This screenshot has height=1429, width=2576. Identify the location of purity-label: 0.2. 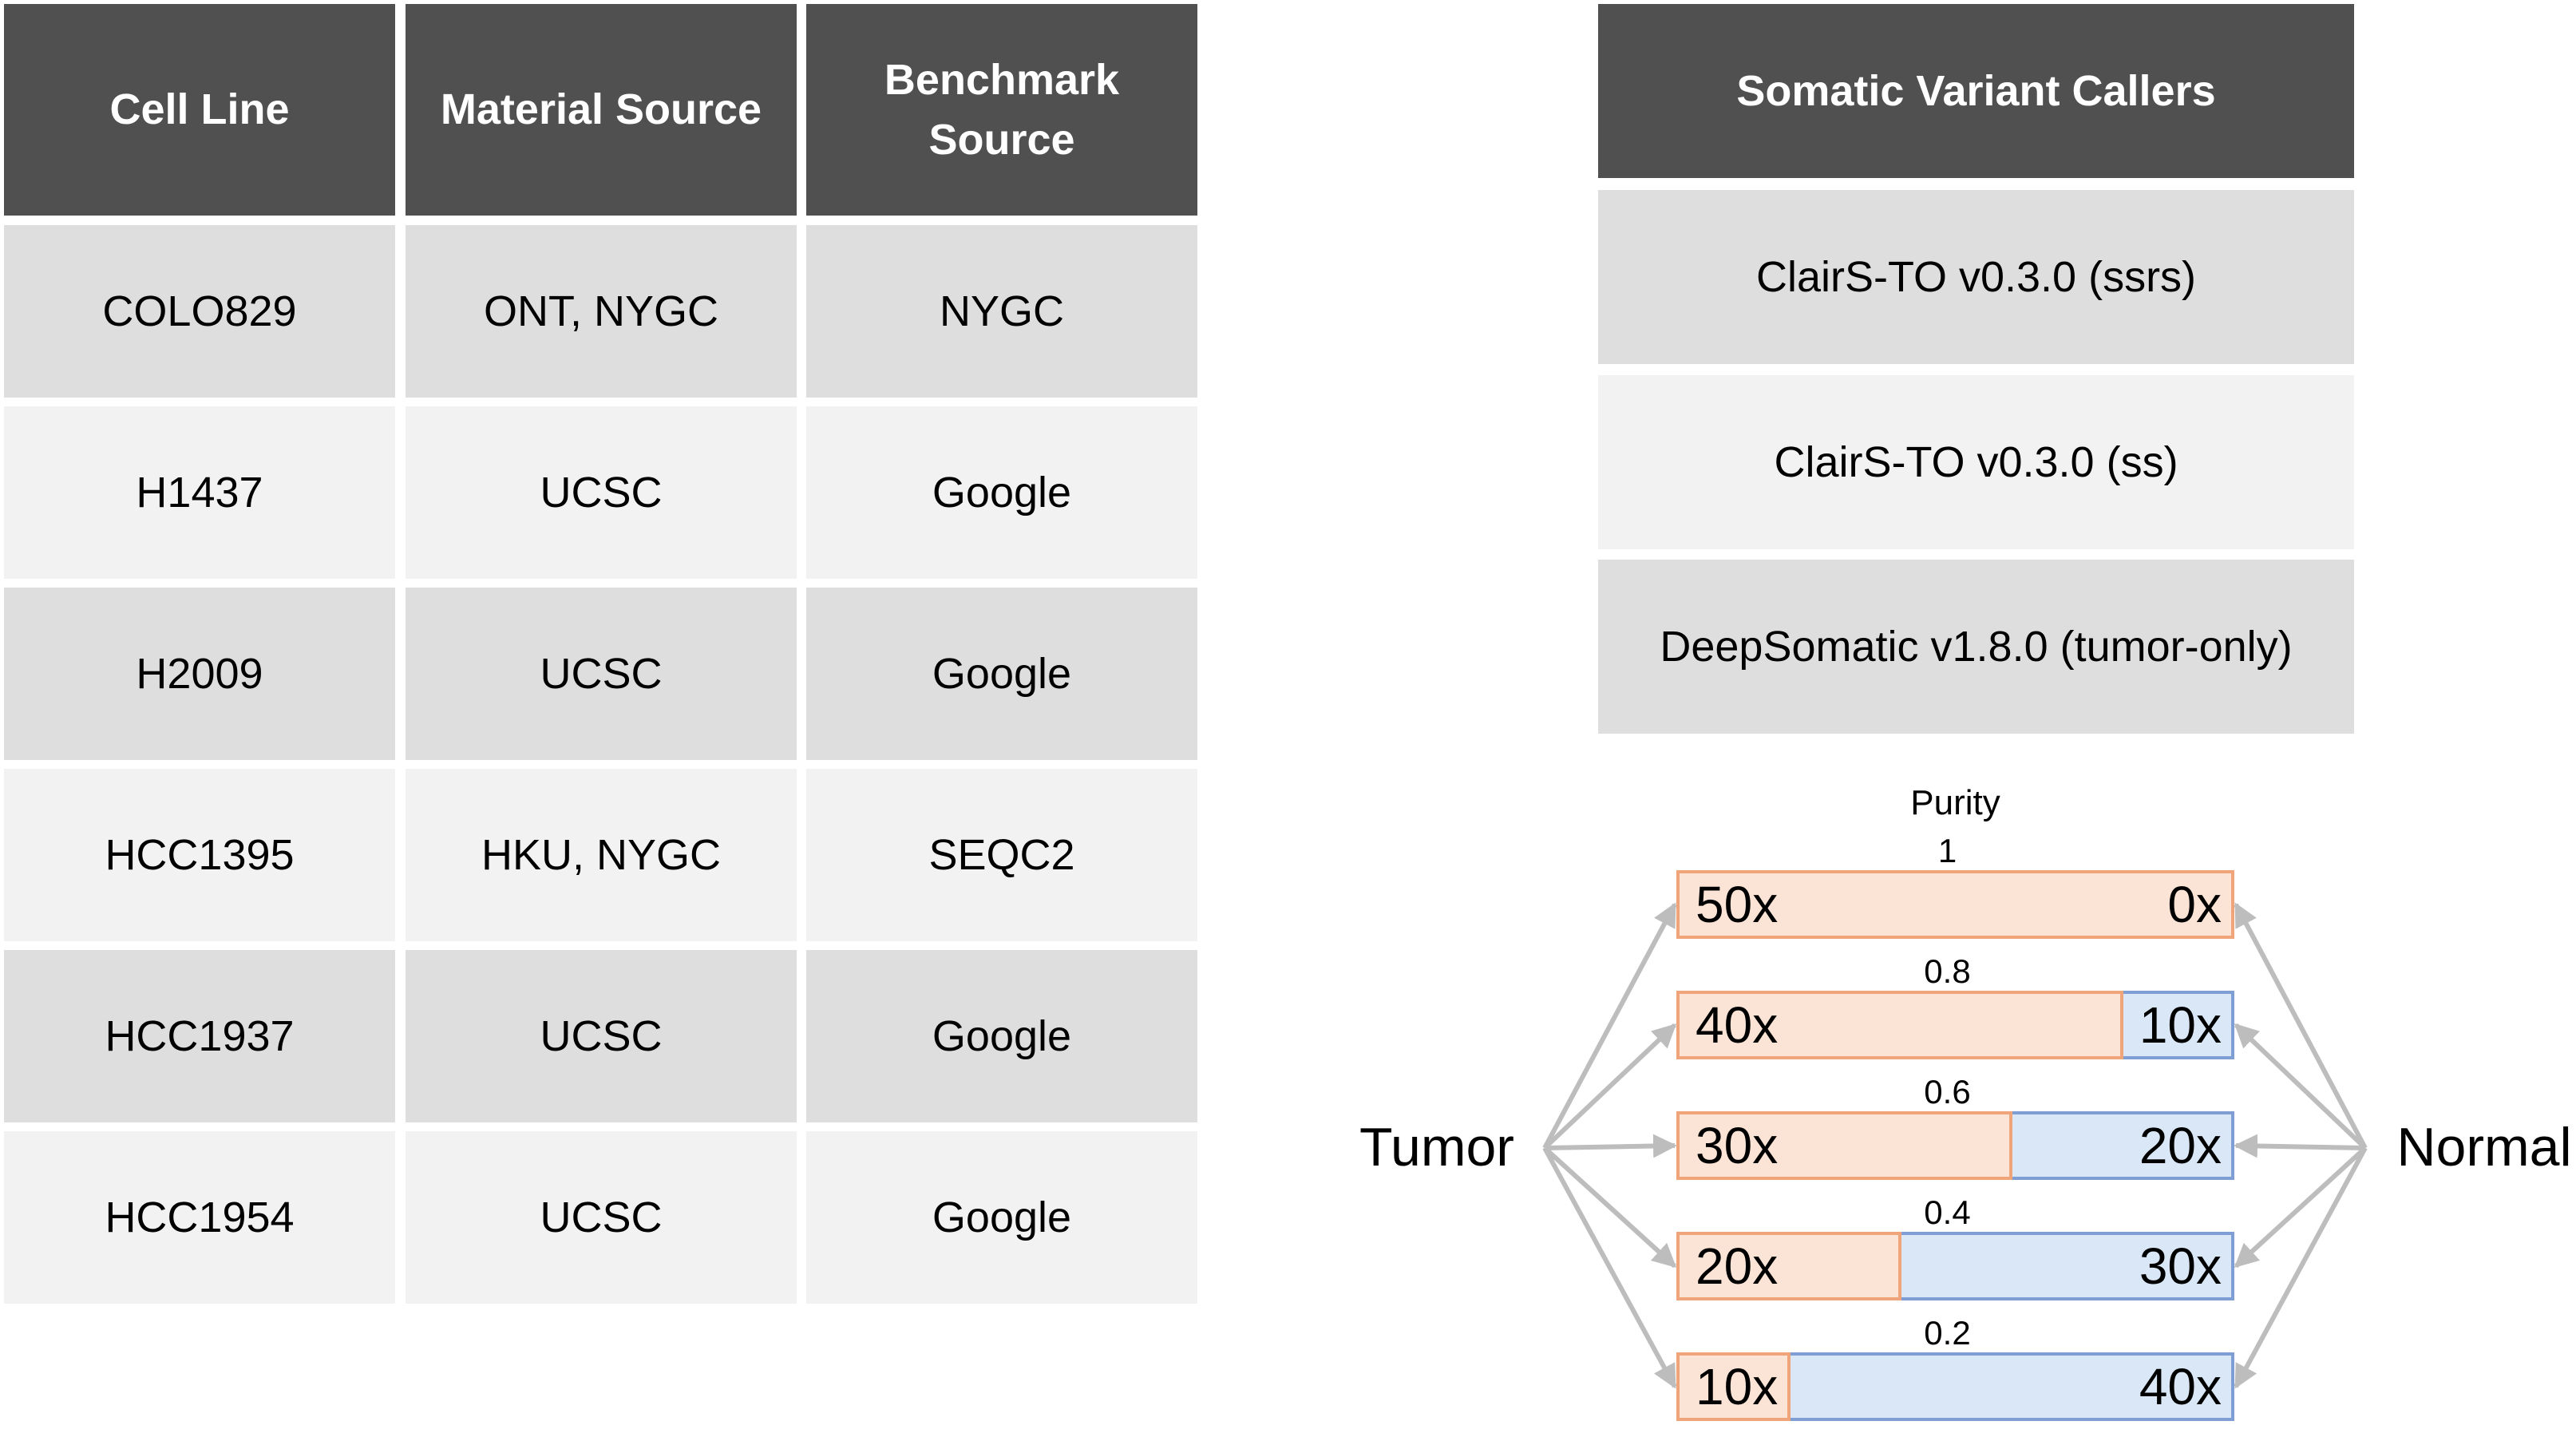
(1947, 1333).